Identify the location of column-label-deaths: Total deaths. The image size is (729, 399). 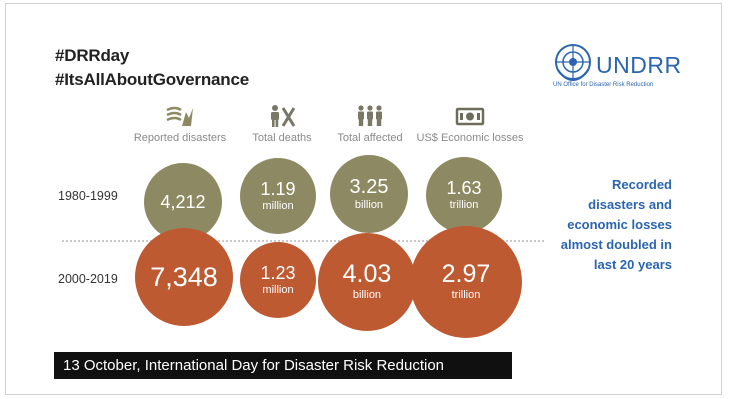
(282, 138).